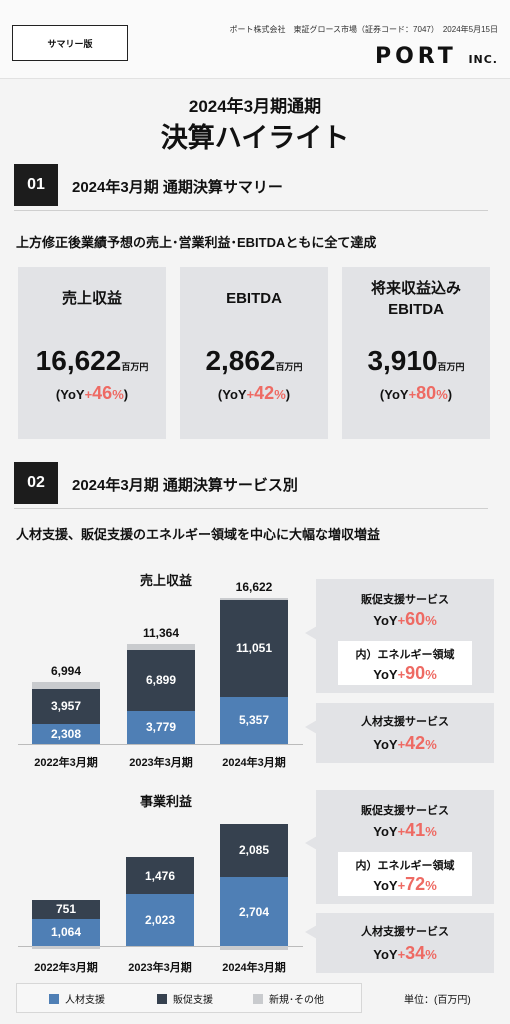 This screenshot has height=1024, width=510. Describe the element at coordinates (66, 909) in the screenshot. I see `profit-bar-promo: 751` at that location.